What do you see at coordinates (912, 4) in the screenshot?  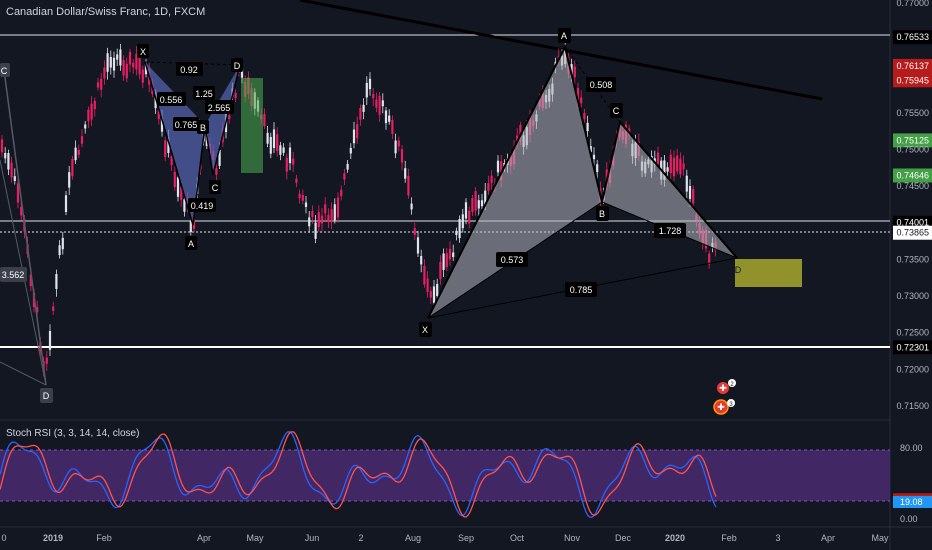 I see `price-tick-label: 0.77000` at bounding box center [912, 4].